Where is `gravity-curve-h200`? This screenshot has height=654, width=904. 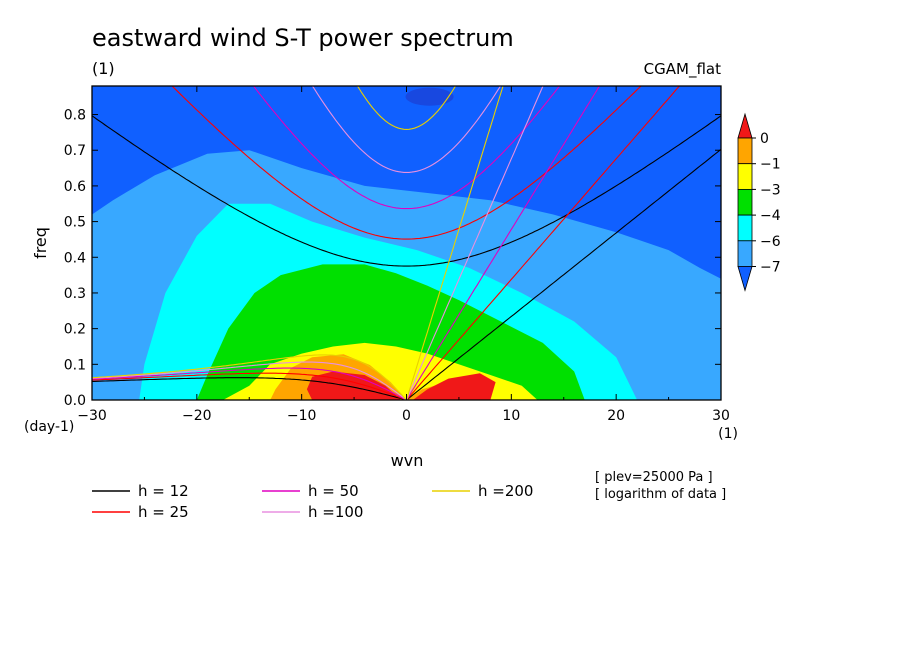
gravity-curve-h200 is located at coordinates (406, 108).